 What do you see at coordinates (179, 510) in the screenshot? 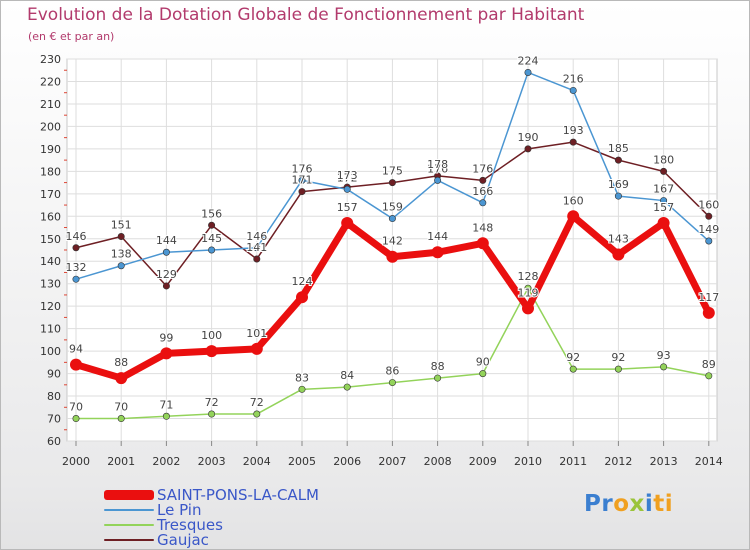
I see `legend-label: Le Pin` at bounding box center [179, 510].